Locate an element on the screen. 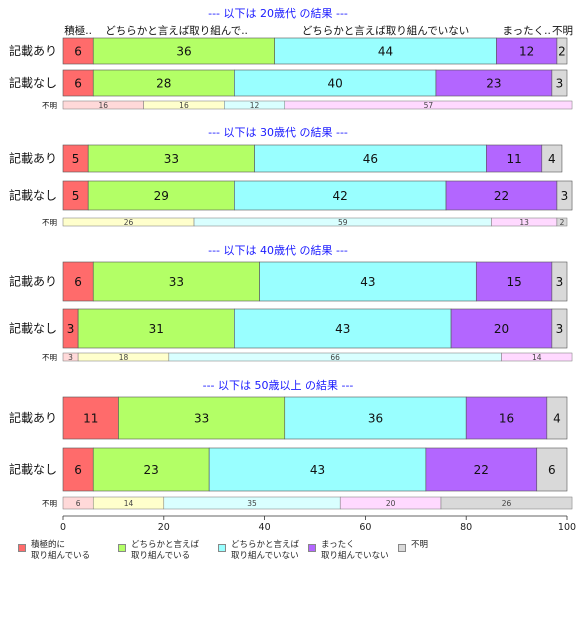 Image resolution: width=580 pixels, height=636 pixels. bar-value-label-1-1-3: 22 is located at coordinates (501, 196).